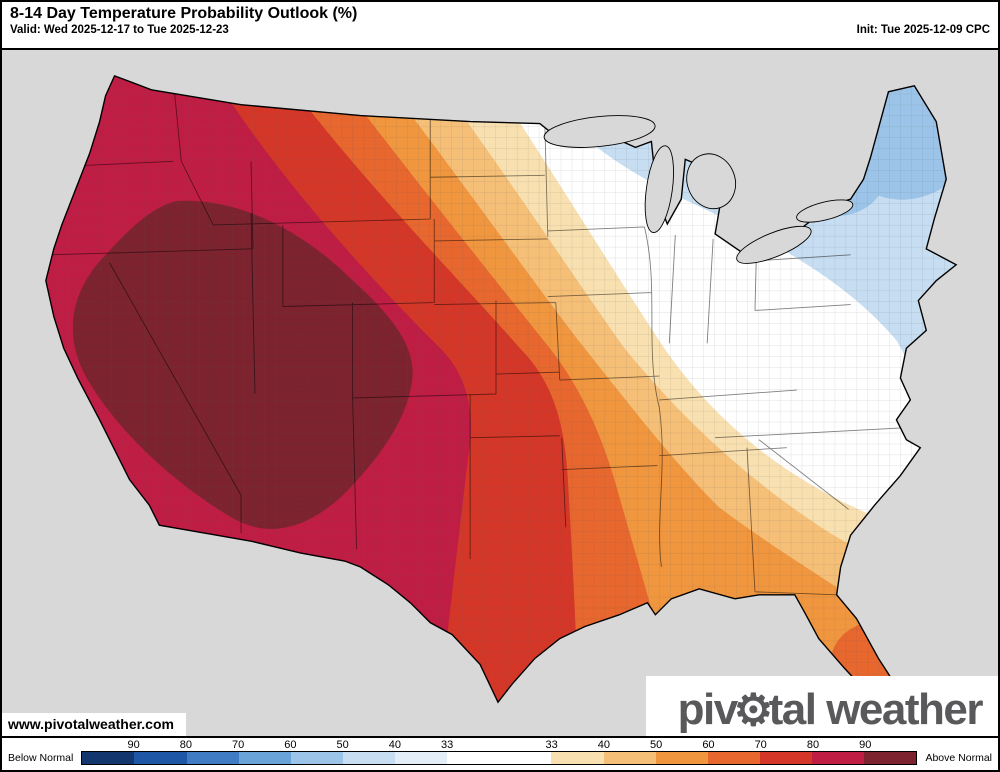 This screenshot has width=1000, height=772. I want to click on watermark: www.pivotalweather.com, so click(94, 724).